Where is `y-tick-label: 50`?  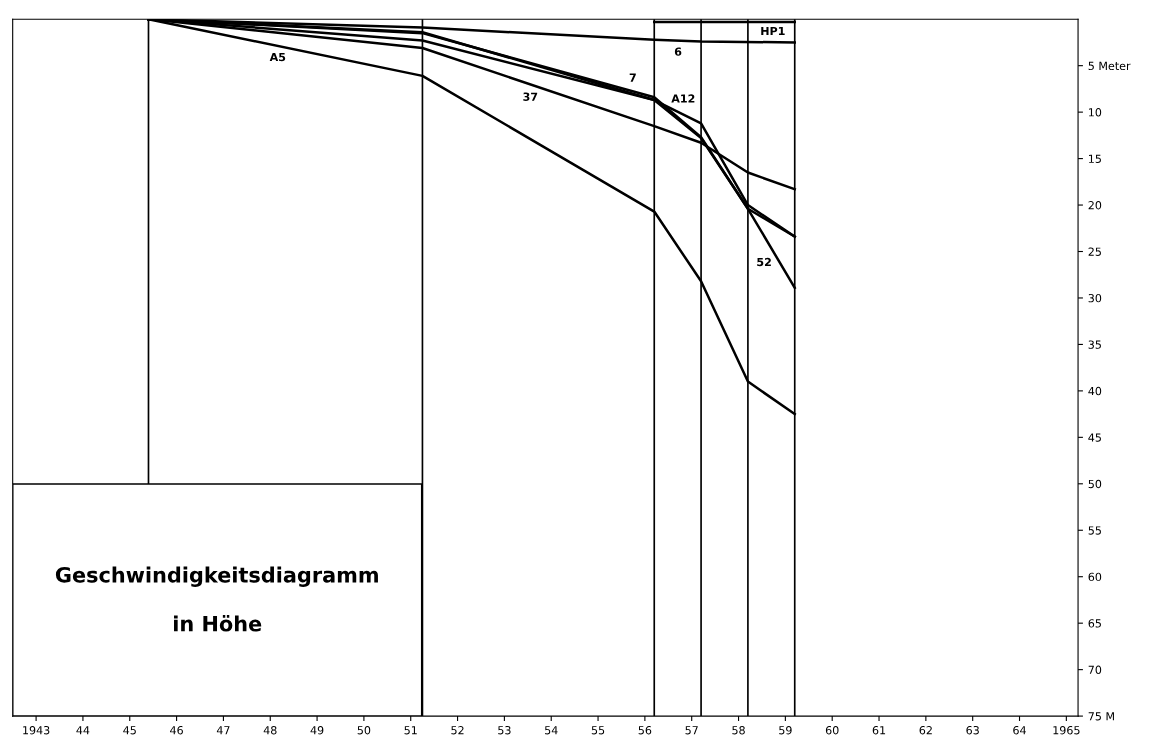
y-tick-label: 50 is located at coordinates (1095, 484).